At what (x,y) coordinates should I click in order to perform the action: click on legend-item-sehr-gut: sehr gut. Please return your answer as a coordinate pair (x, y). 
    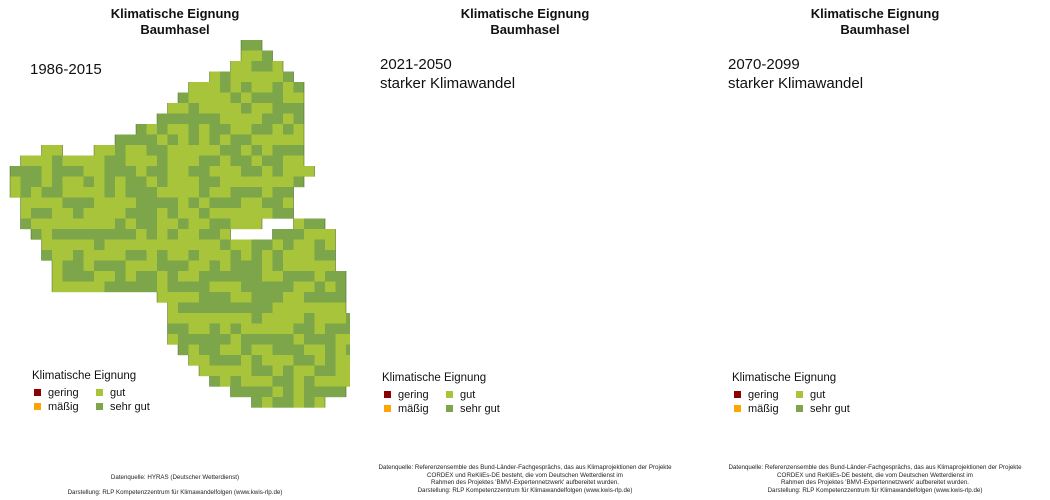
    Looking at the image, I should click on (136, 406).